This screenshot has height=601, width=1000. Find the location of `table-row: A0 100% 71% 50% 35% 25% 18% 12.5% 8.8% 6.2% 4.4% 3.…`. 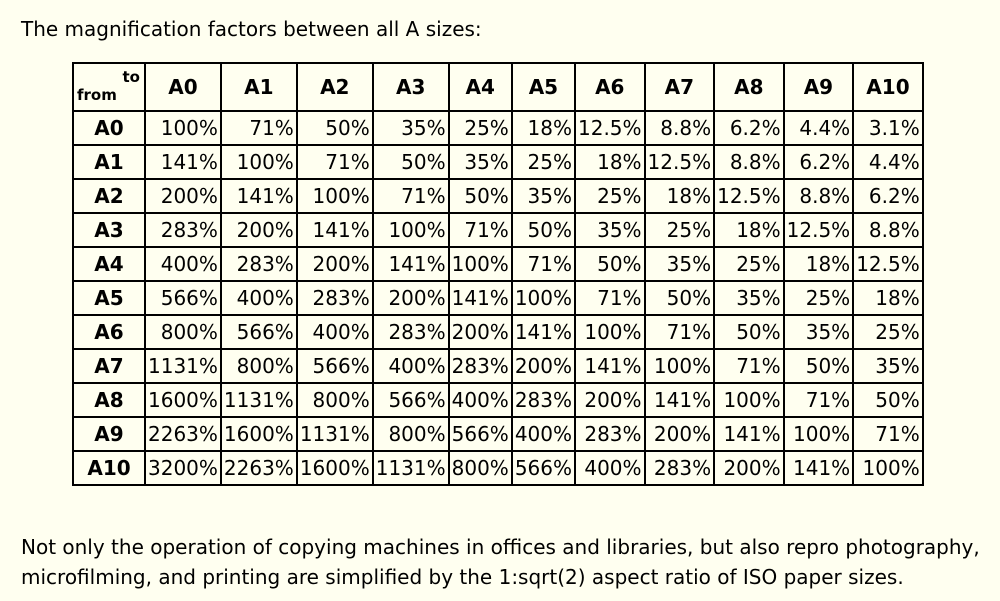

table-row: A0 100% 71% 50% 35% 25% 18% 12.5% 8.8% 6.2% 4.4% 3.… is located at coordinates (498, 128).